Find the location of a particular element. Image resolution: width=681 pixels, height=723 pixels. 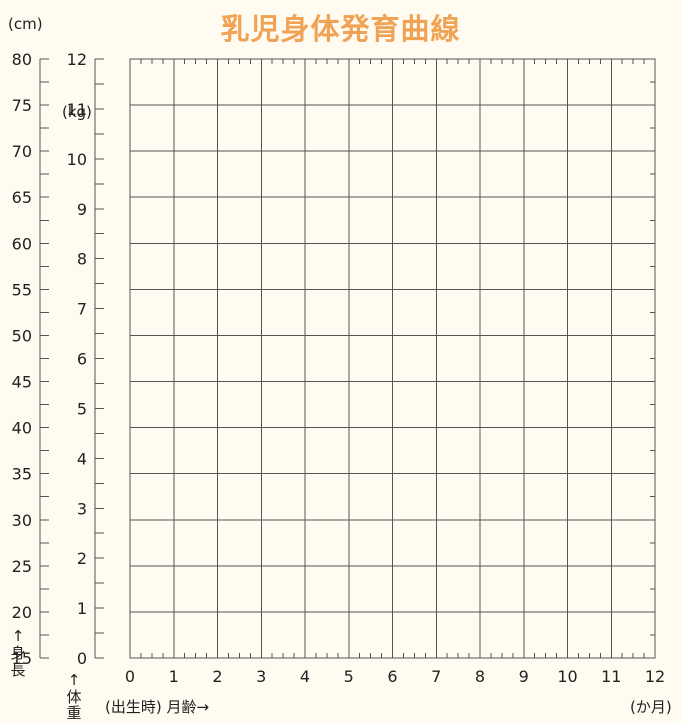

height-tick-label: 15 is located at coordinates (22, 658).